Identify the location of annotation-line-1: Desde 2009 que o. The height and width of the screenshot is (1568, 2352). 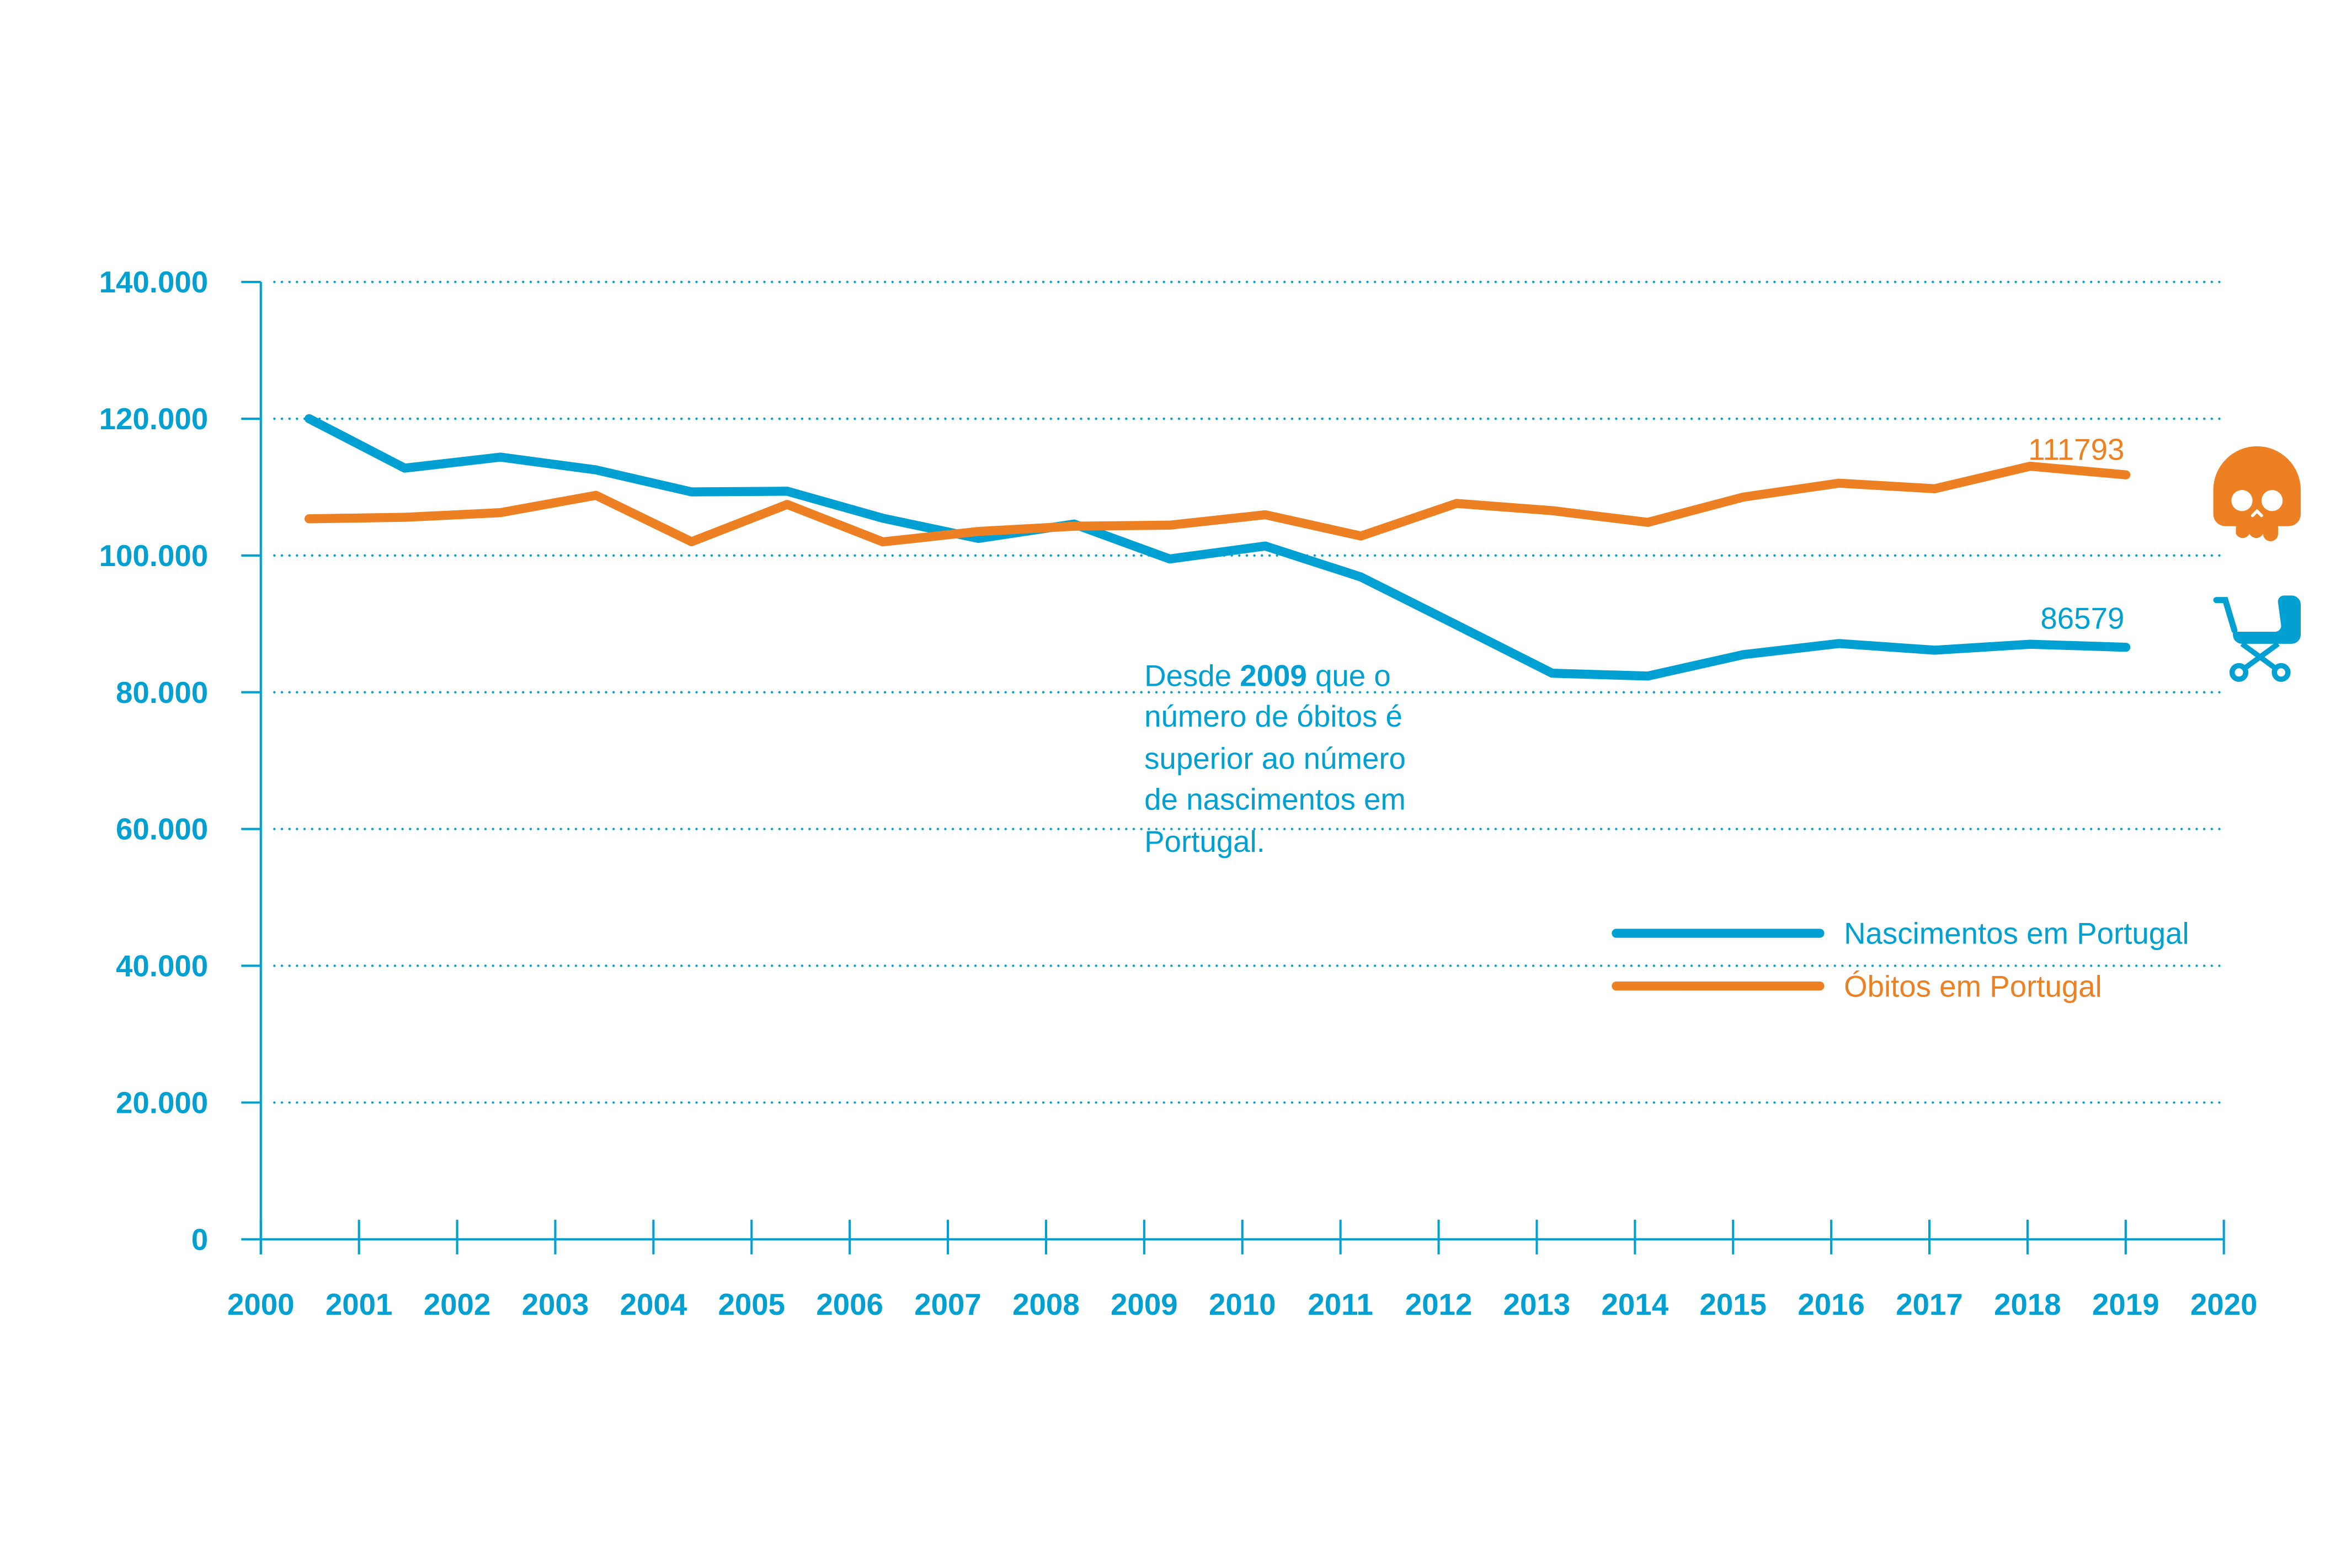
(1267, 675).